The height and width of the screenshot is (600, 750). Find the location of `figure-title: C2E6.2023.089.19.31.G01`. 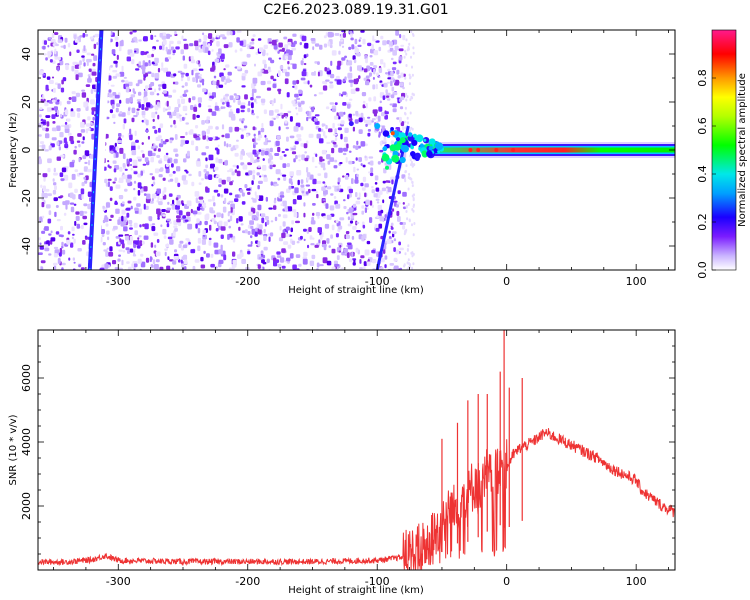

figure-title: C2E6.2023.089.19.31.G01 is located at coordinates (355, 10).